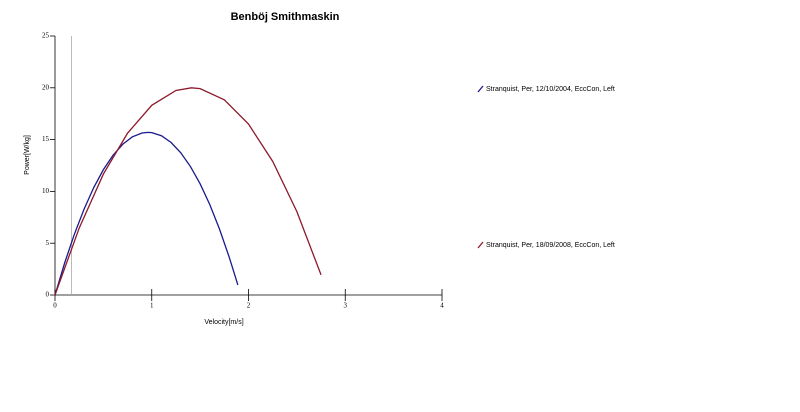 The height and width of the screenshot is (412, 800). Describe the element at coordinates (46, 139) in the screenshot. I see `y-tick-label: 15` at that location.